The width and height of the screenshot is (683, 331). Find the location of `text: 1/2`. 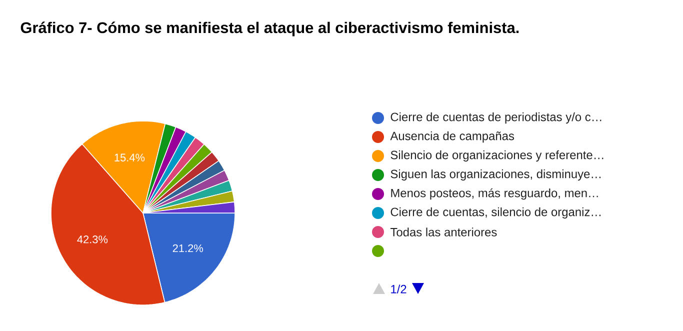

text: 1/2 is located at coordinates (398, 289).